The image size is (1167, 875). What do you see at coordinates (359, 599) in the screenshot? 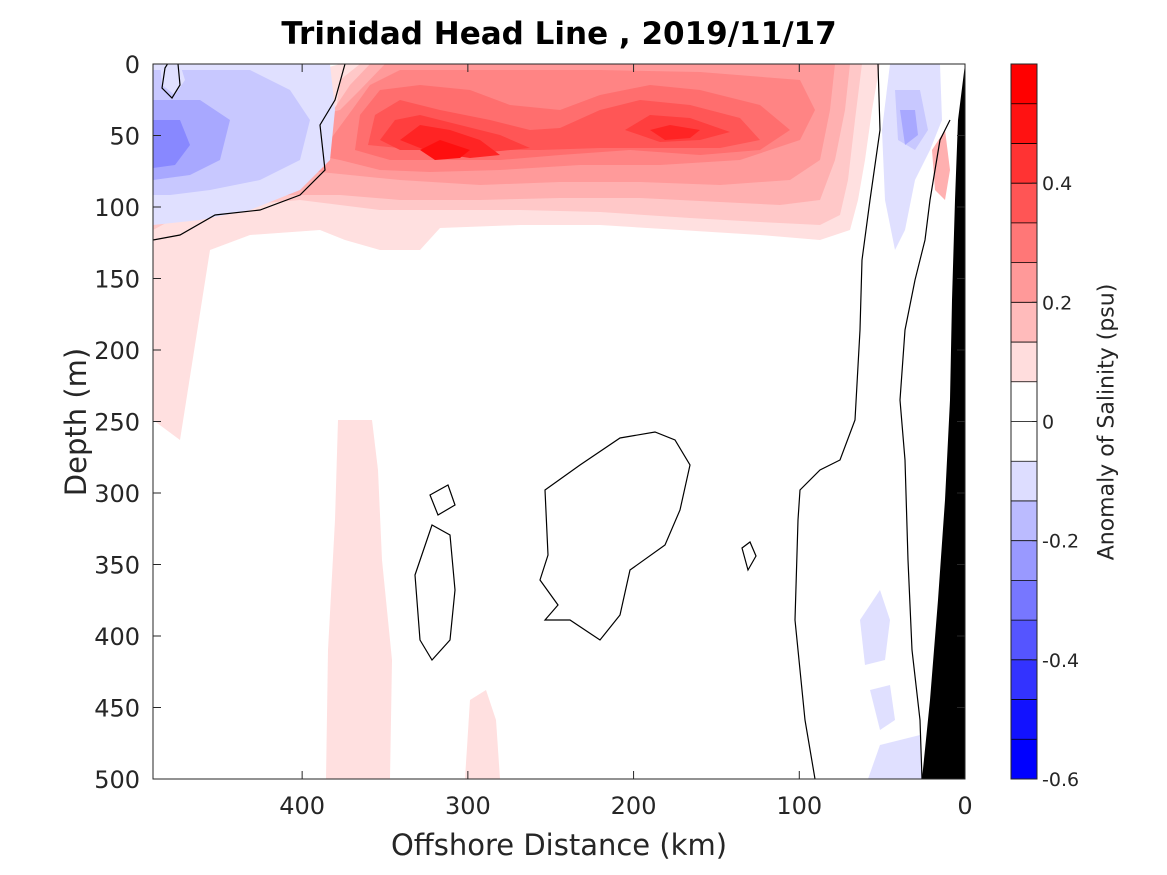
I see `contour-fill-deep-tongue` at bounding box center [359, 599].